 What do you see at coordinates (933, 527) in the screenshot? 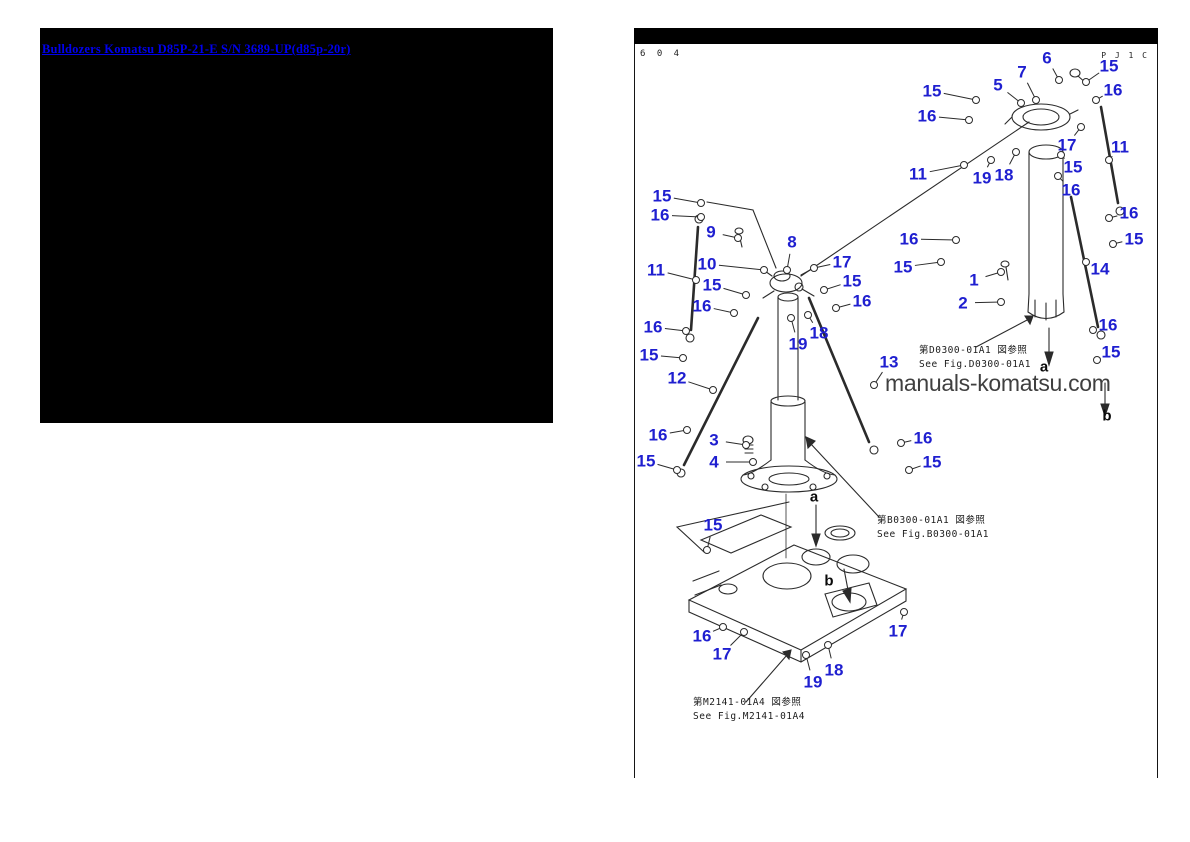
I see `see-fig-note: 第B0300-01A1 図参照 See Fig.B0300-01A1` at bounding box center [933, 527].